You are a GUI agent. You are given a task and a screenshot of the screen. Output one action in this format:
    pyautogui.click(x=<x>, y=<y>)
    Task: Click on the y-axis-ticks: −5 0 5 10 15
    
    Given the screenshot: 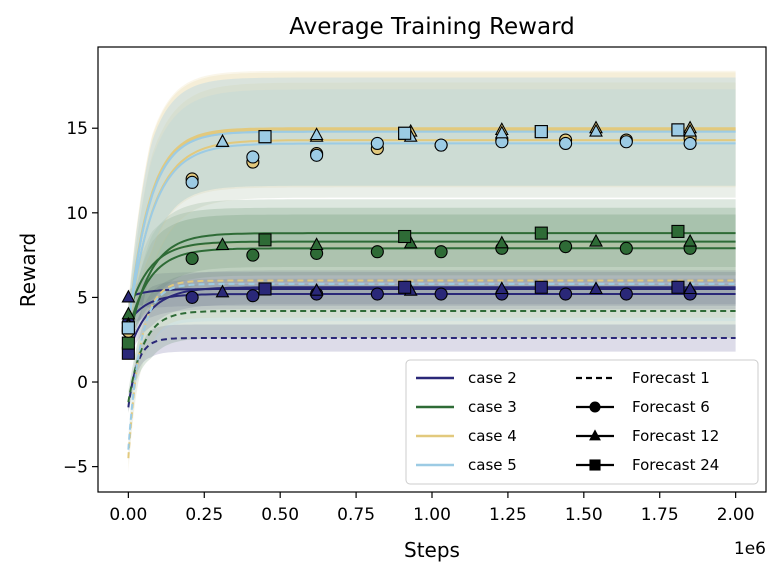 What is the action you would take?
    pyautogui.click(x=80, y=298)
    